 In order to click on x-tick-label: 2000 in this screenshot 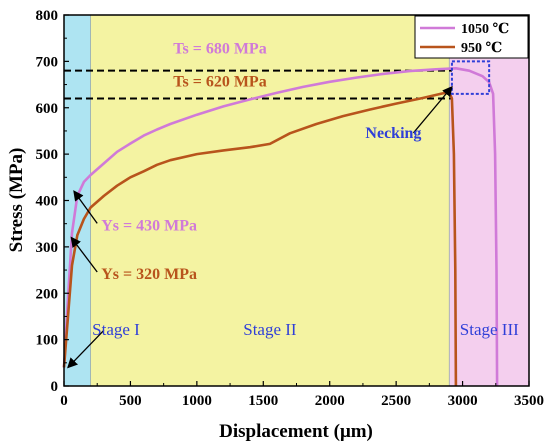, I will do `click(330, 401)`.